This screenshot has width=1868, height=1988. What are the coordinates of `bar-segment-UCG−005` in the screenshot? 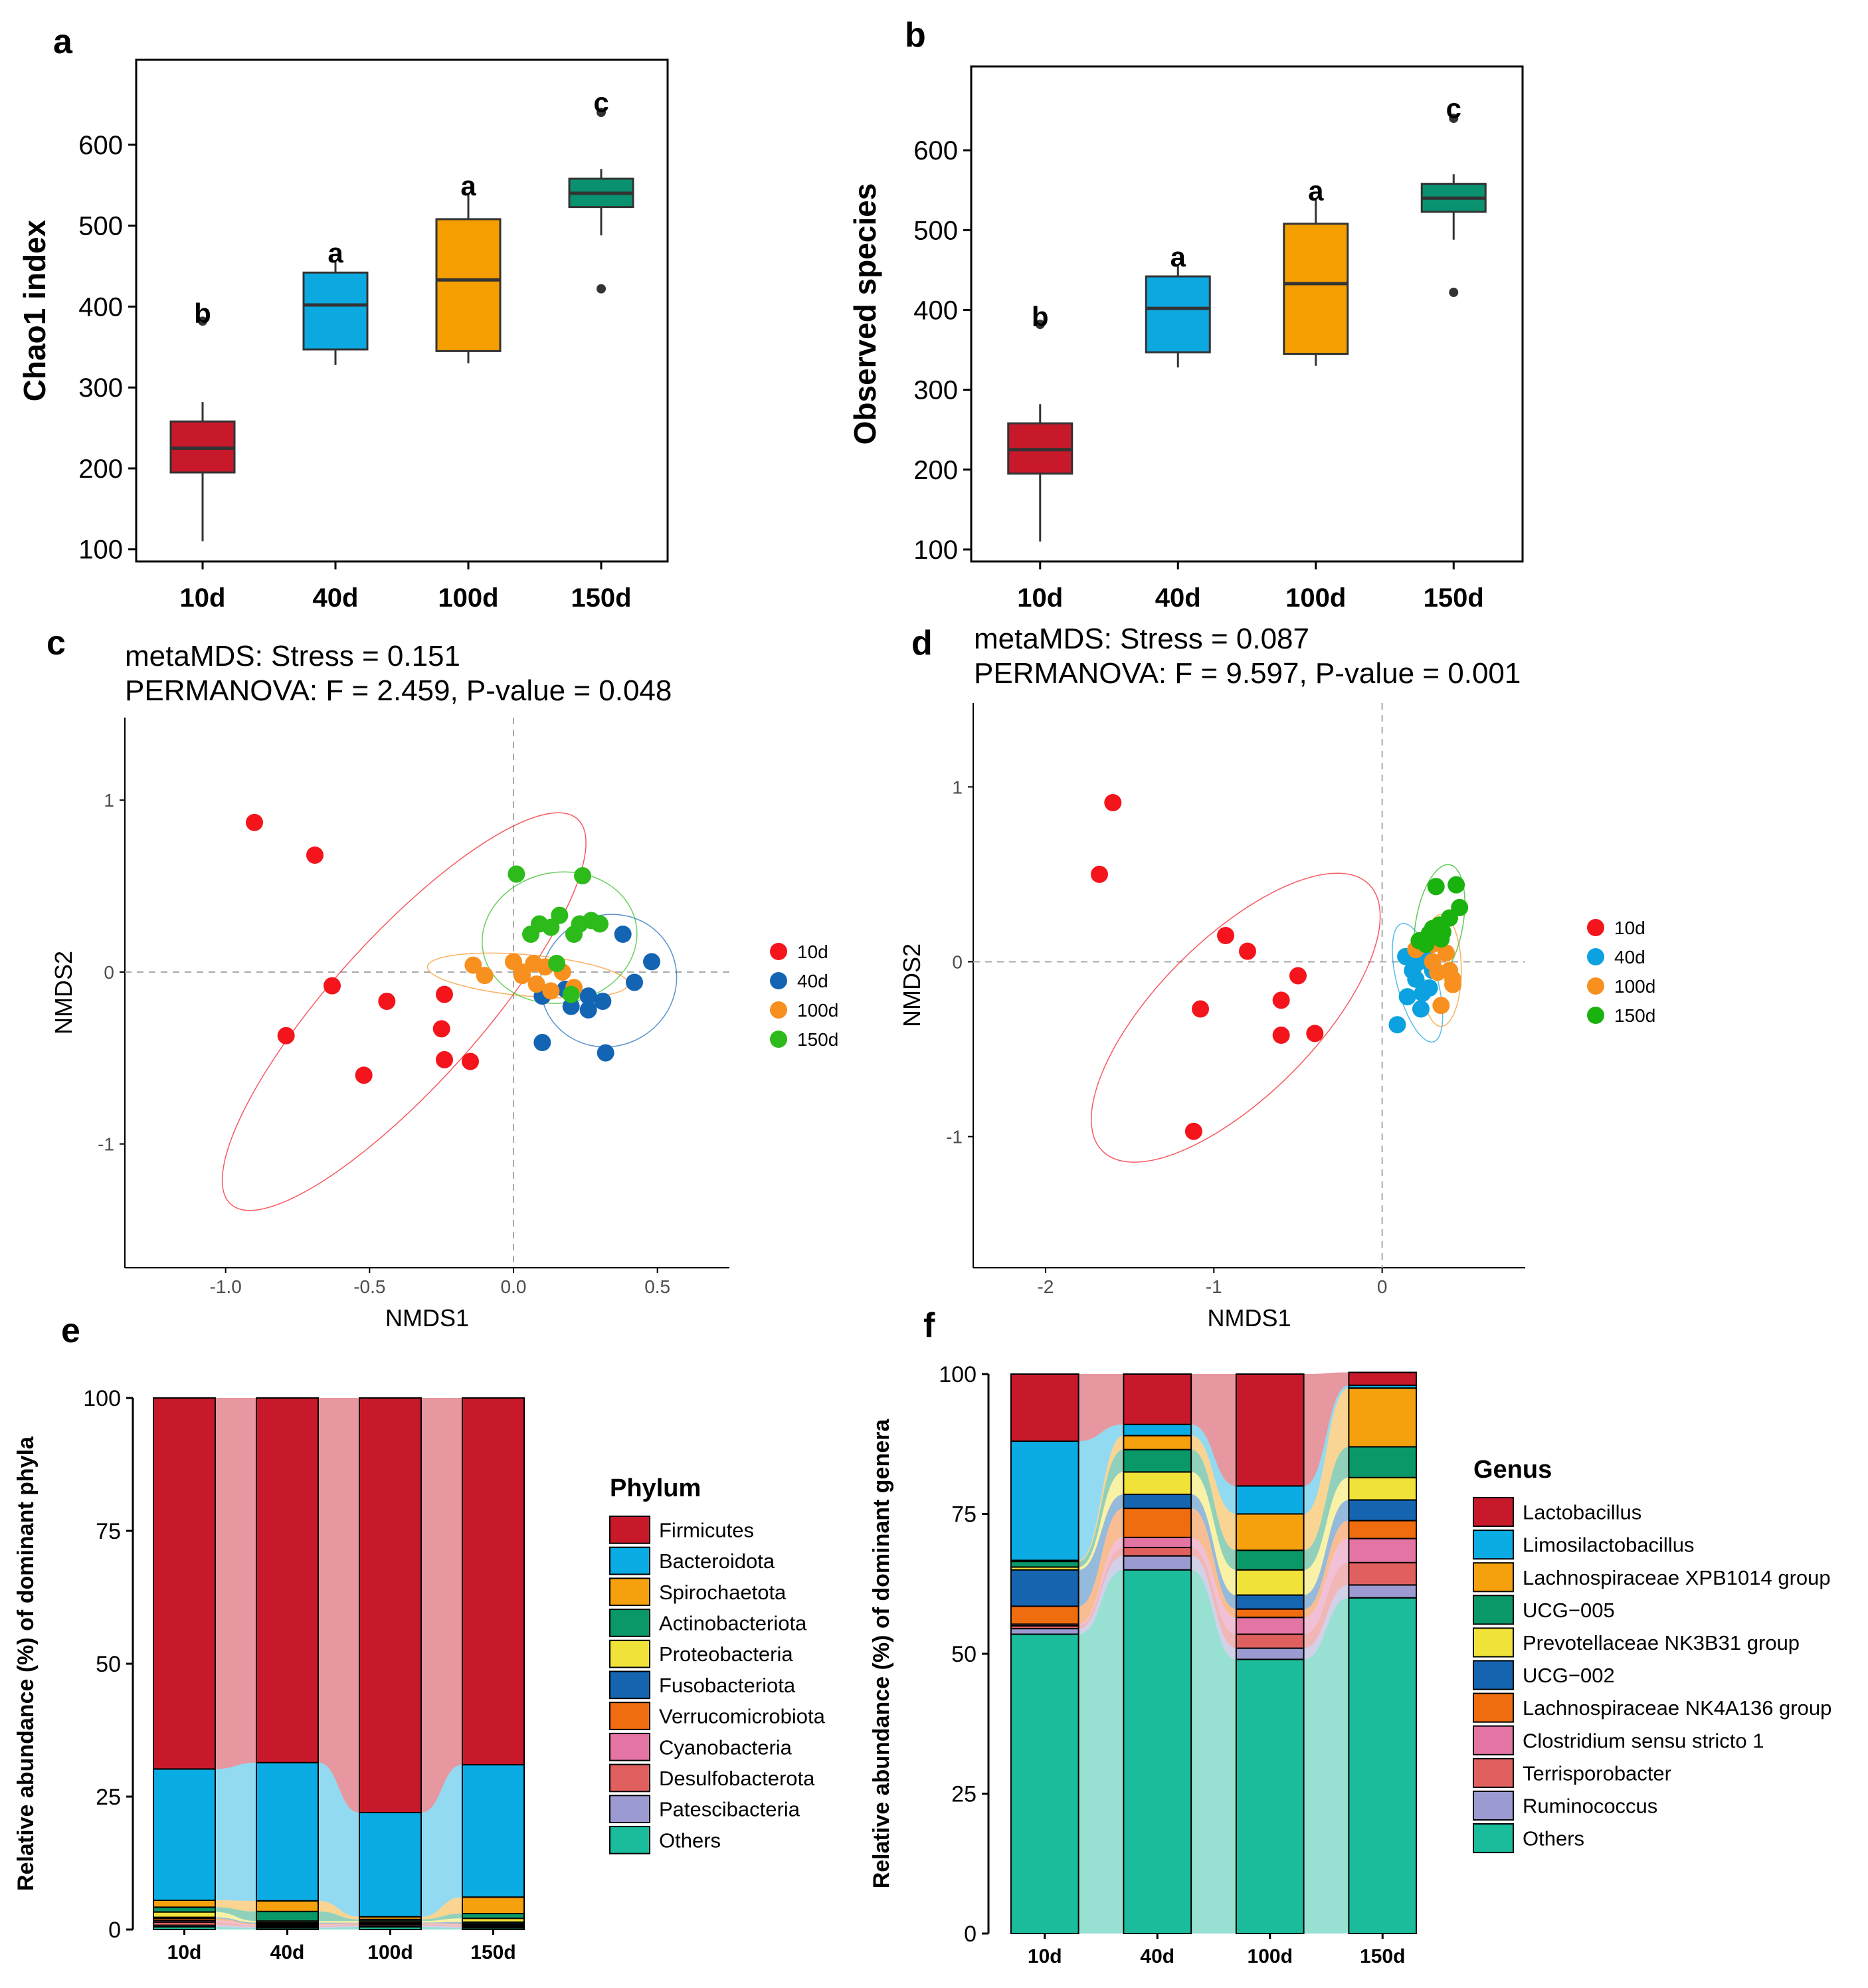 It's located at (1045, 1564).